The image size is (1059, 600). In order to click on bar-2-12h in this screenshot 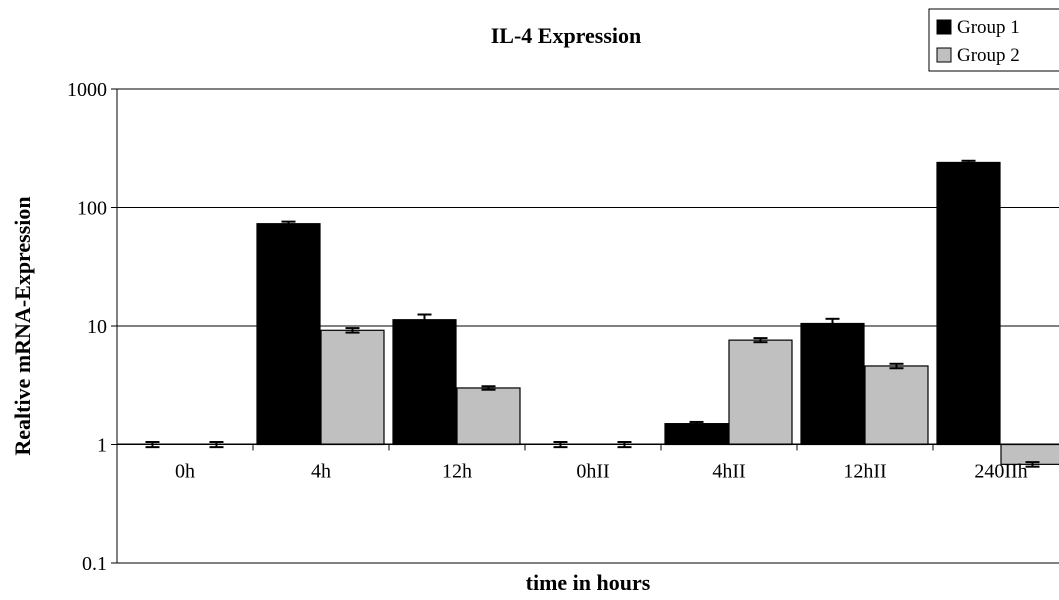, I will do `click(488, 416)`.